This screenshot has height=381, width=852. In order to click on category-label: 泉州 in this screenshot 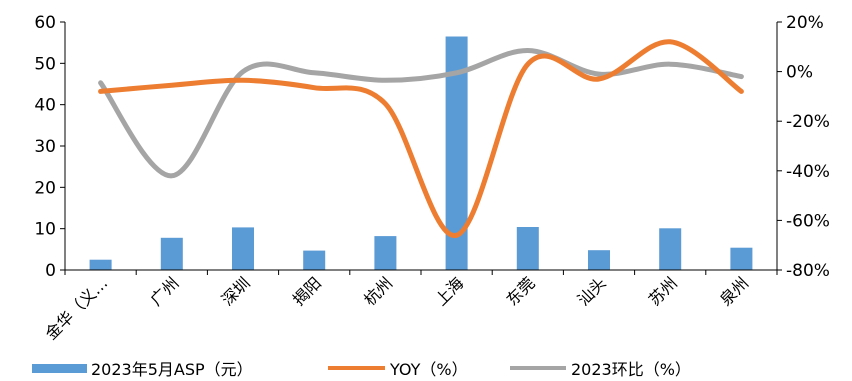, I will do `click(734, 291)`.